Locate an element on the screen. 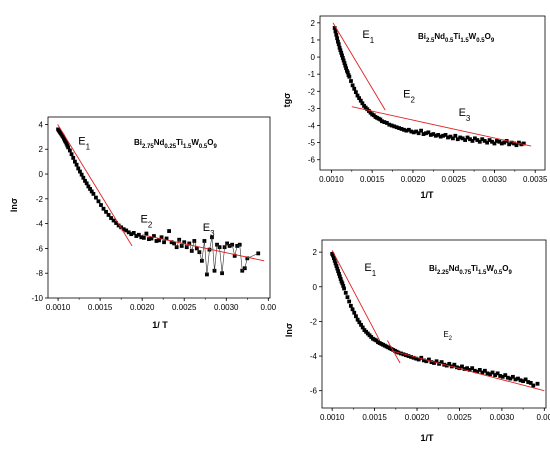 The height and width of the screenshot is (450, 550). energy-annotation: E1 is located at coordinates (368, 37).